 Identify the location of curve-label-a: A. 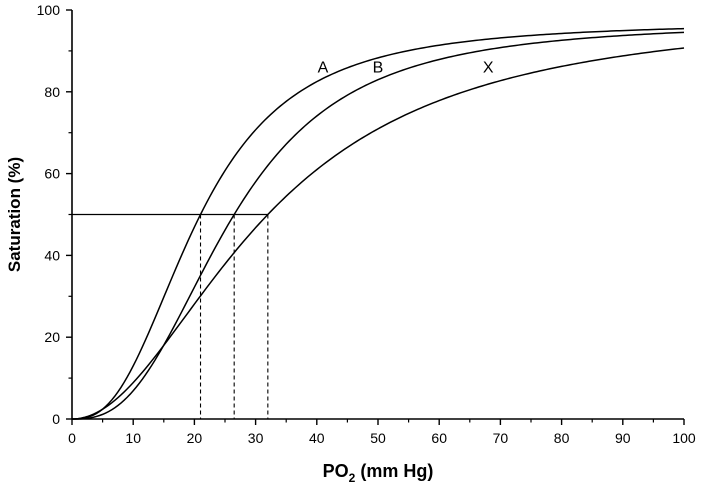
(323, 67).